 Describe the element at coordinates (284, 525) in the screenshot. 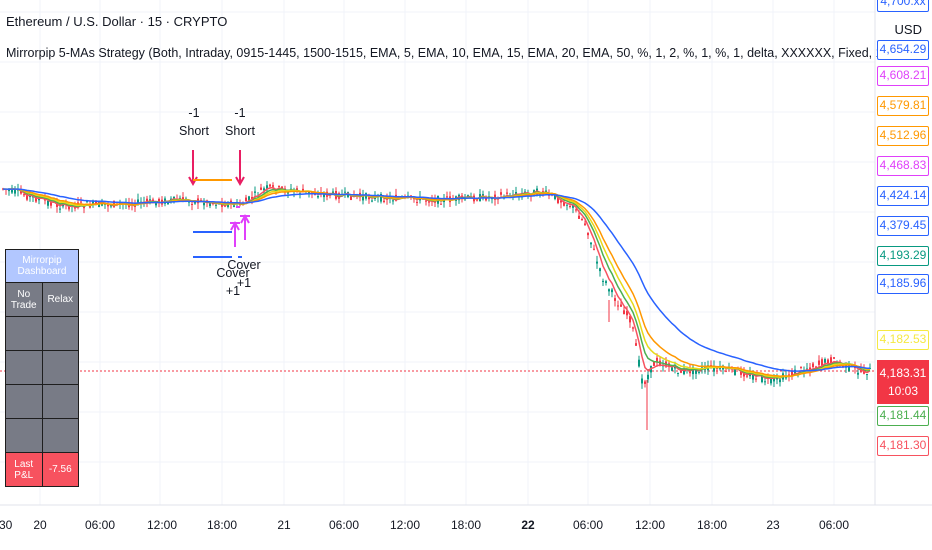

I see `time-axis-label: 21` at that location.